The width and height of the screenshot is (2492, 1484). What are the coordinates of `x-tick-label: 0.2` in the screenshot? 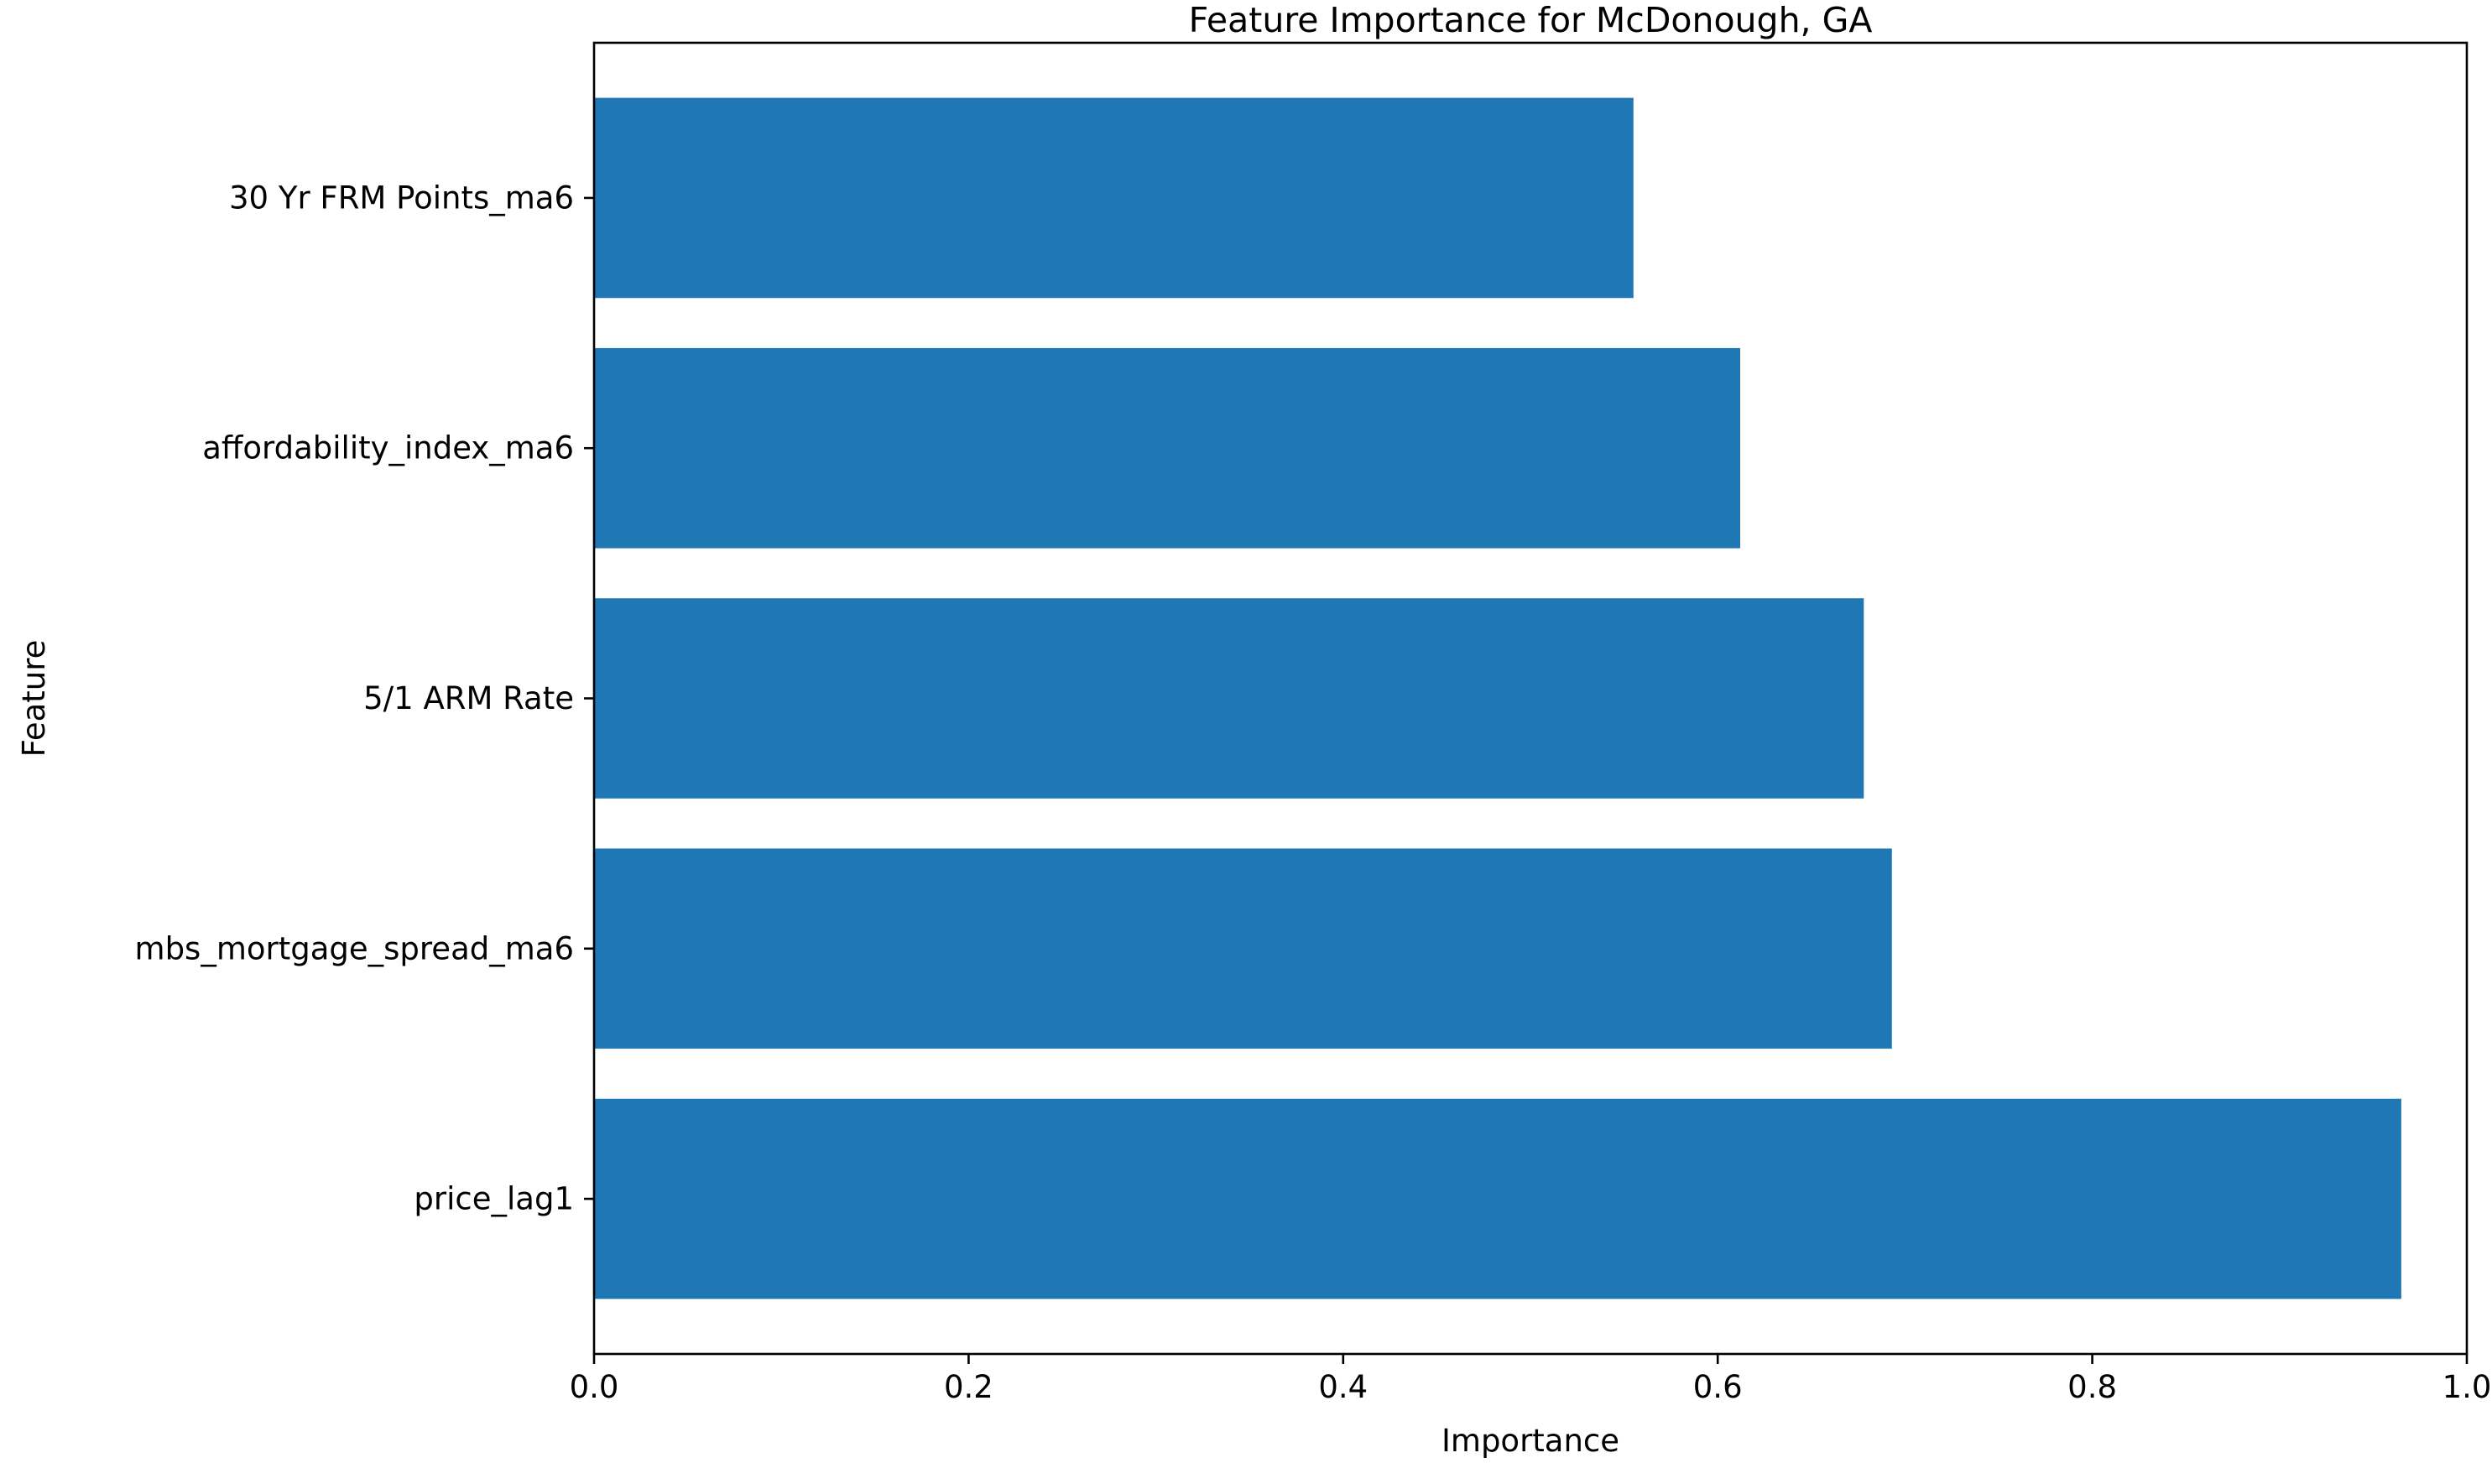 It's located at (968, 1387).